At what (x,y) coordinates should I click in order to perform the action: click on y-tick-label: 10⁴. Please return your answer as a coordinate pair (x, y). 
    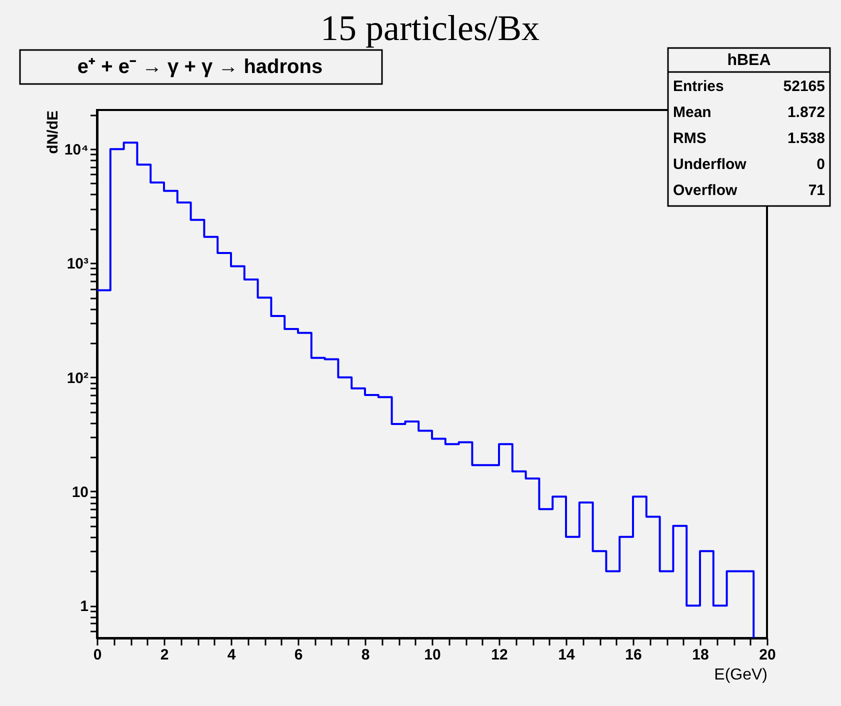
    Looking at the image, I should click on (76, 150).